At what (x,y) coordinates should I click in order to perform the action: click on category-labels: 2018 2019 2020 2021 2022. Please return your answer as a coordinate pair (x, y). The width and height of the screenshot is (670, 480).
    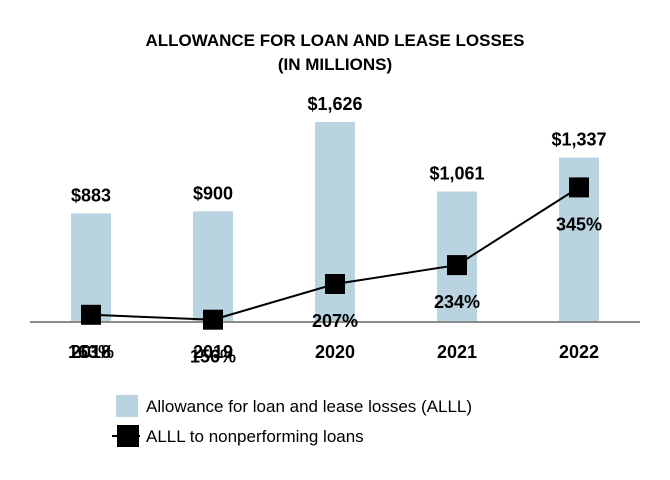
    Looking at the image, I should click on (335, 352).